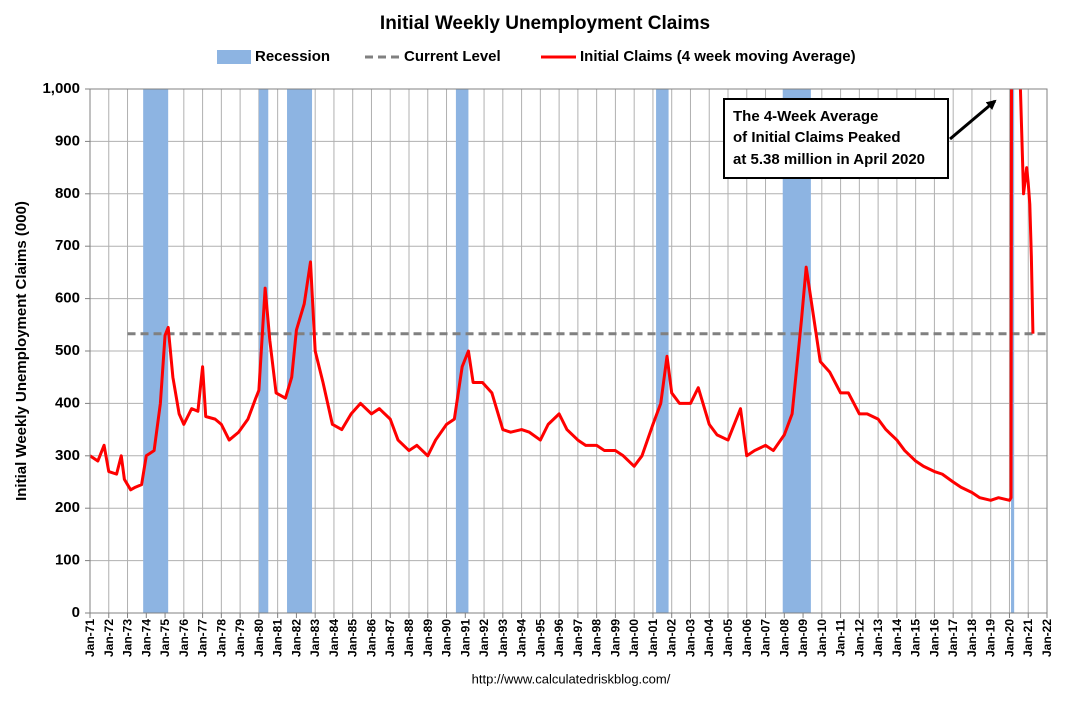 The width and height of the screenshot is (1072, 710). What do you see at coordinates (371, 638) in the screenshot?
I see `x-tick-label: Jan-86` at bounding box center [371, 638].